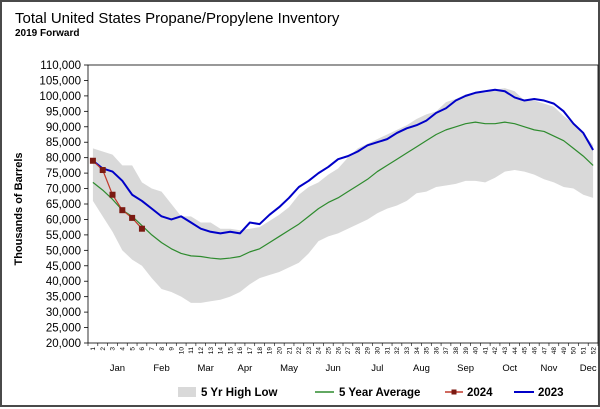 Image resolution: width=600 pixels, height=409 pixels. Describe the element at coordinates (187, 392) in the screenshot. I see `legend-swatch-band` at that location.